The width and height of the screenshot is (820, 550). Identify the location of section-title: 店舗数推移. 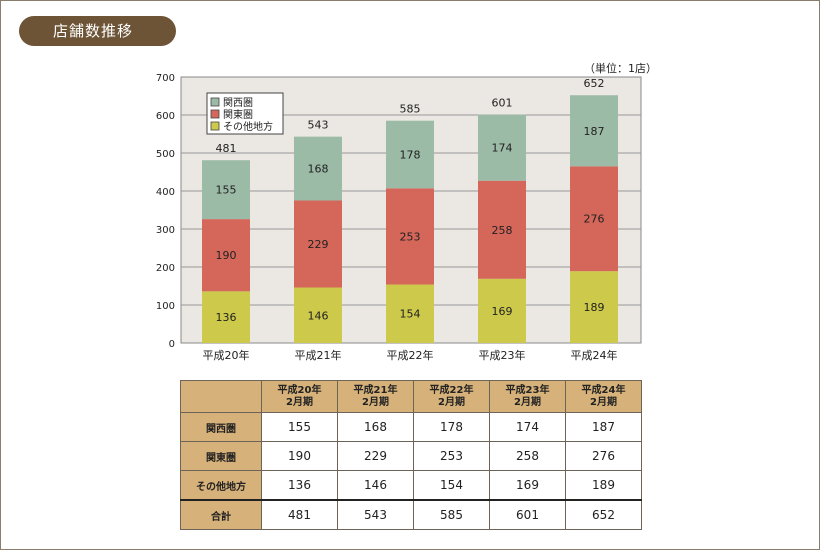
(97, 31).